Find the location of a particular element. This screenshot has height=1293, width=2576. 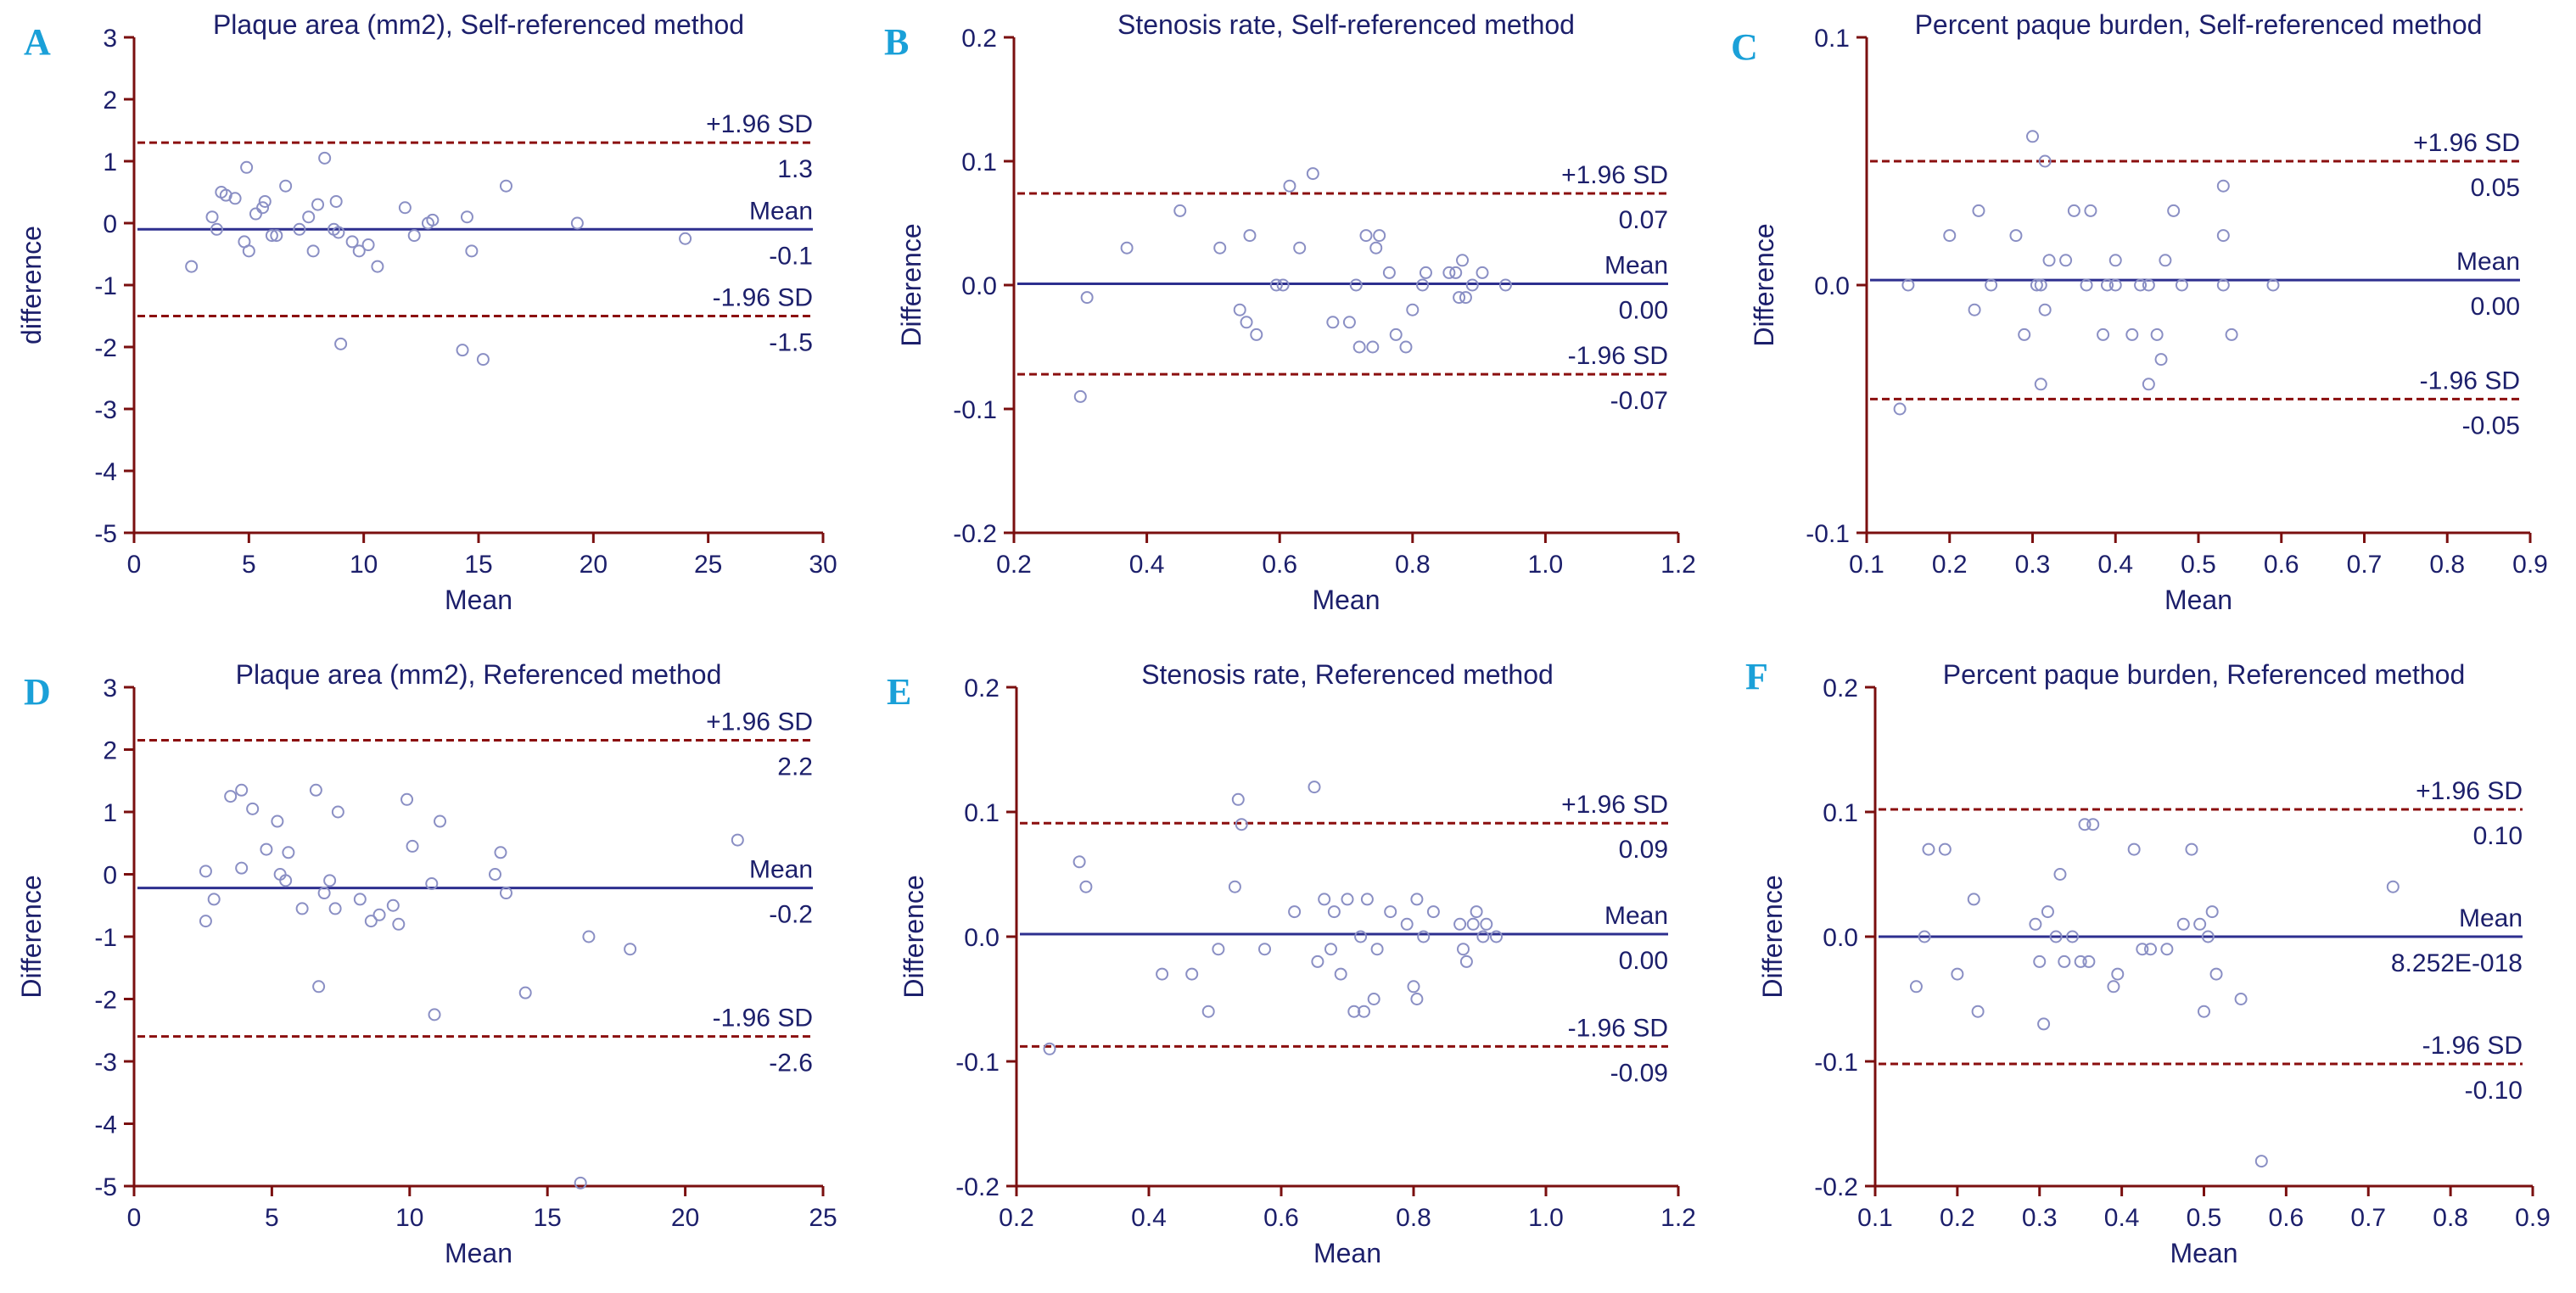

y-axis-label: Difference is located at coordinates (914, 936).